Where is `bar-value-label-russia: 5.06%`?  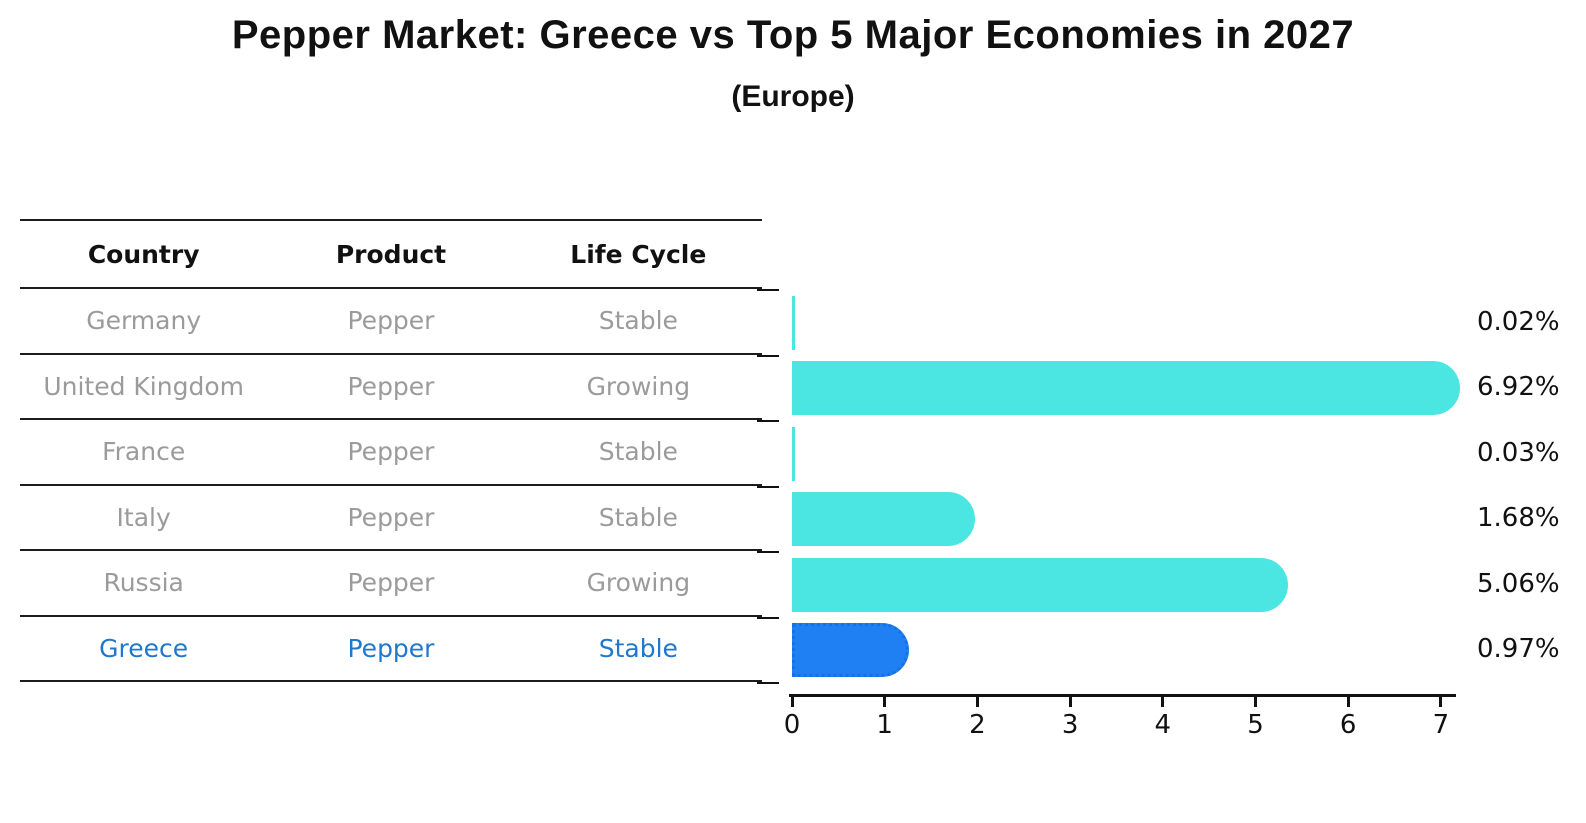 bar-value-label-russia: 5.06% is located at coordinates (1518, 583).